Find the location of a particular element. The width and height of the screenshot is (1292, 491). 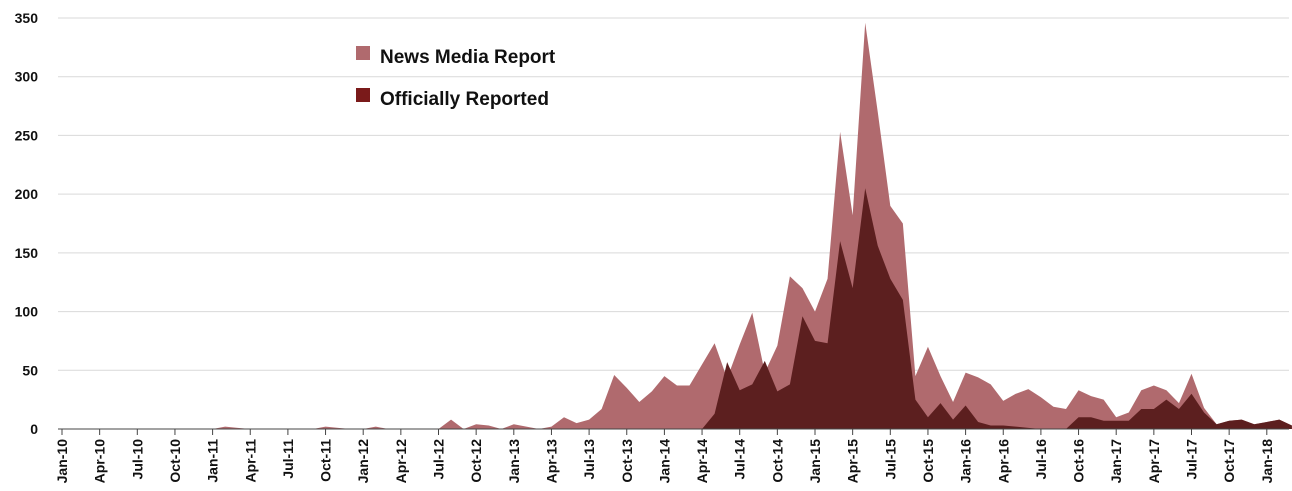

x-tick-label: Oct-15 is located at coordinates (928, 461).